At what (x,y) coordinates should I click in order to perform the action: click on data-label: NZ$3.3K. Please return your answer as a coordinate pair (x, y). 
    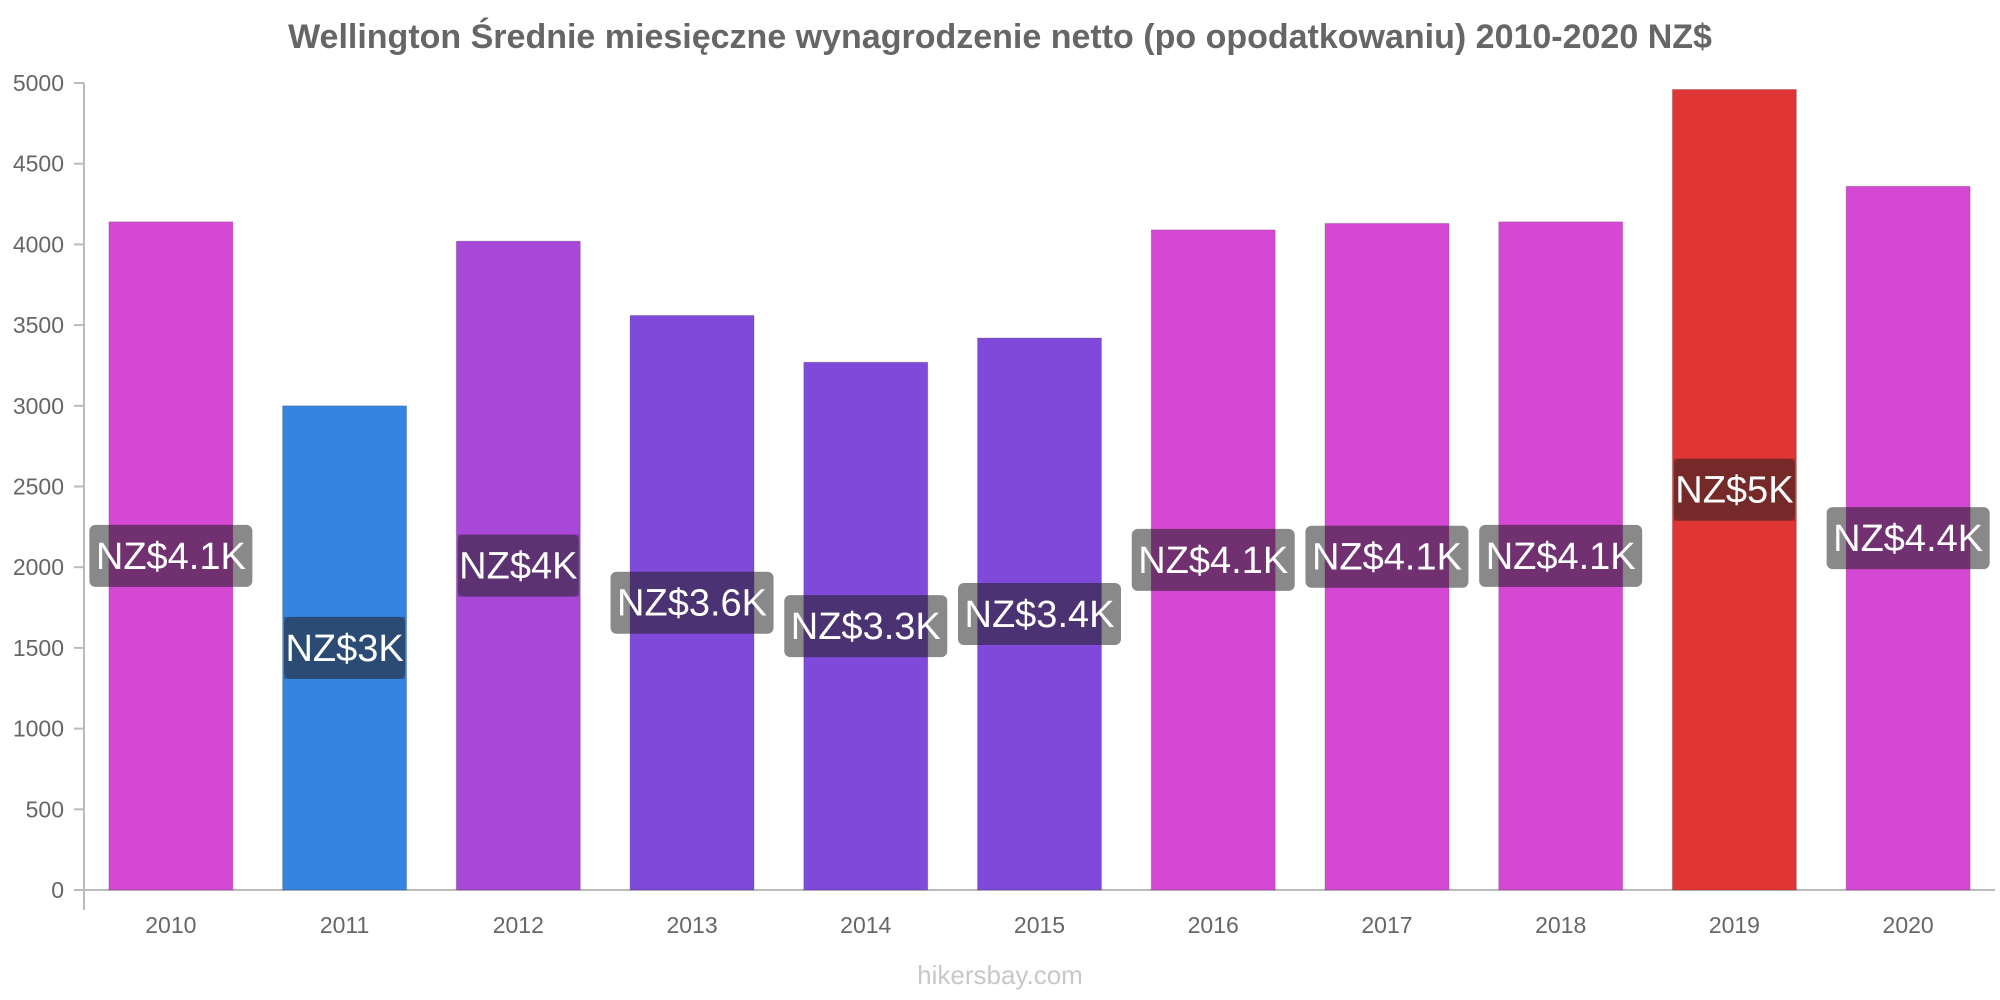
    Looking at the image, I should click on (866, 627).